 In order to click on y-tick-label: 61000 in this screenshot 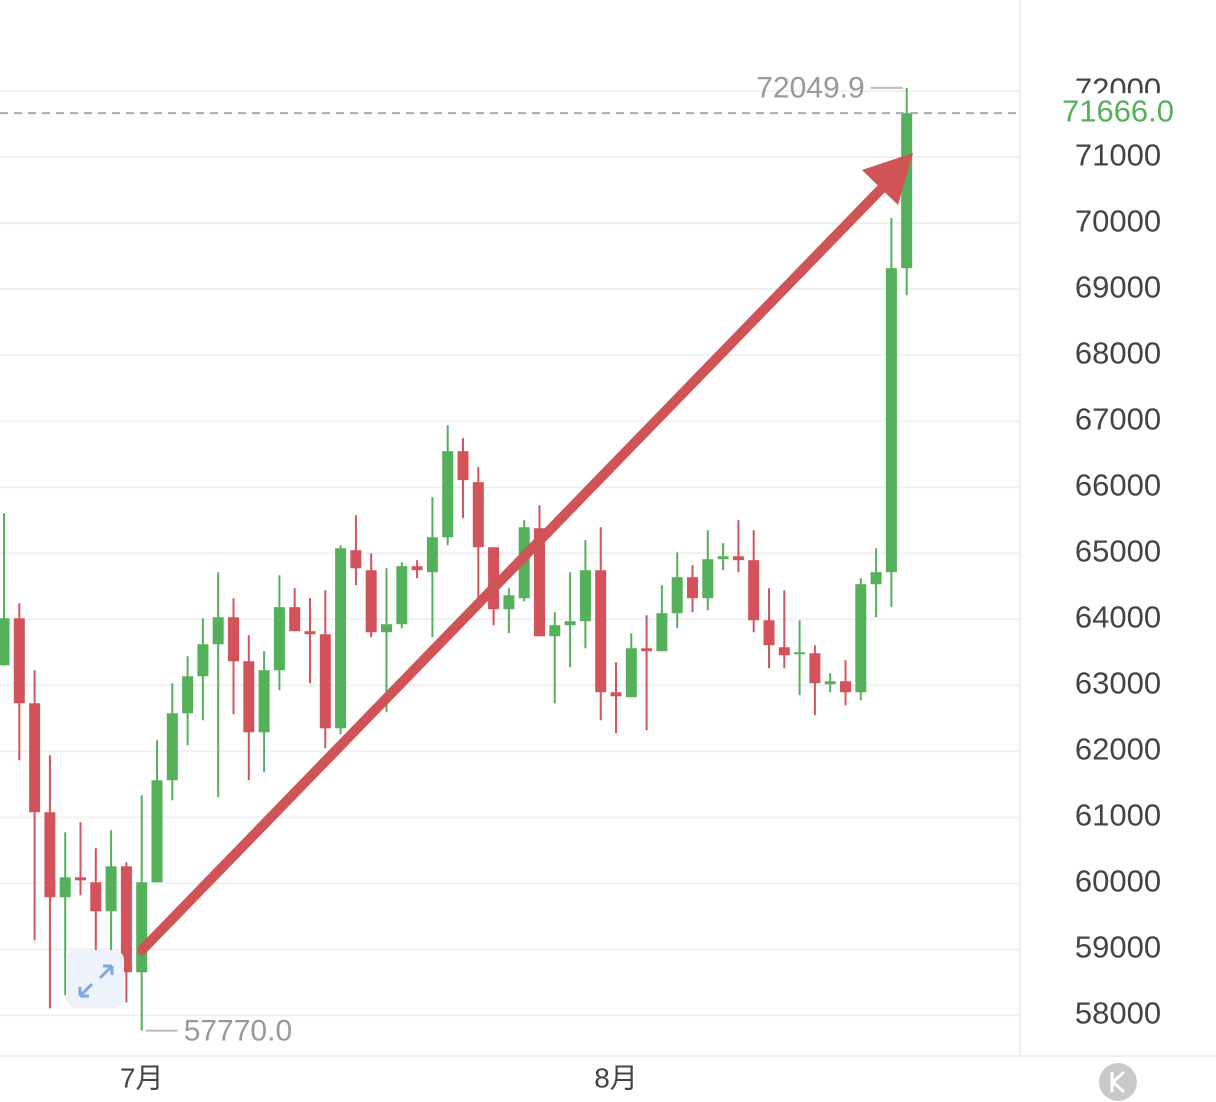, I will do `click(1118, 815)`.